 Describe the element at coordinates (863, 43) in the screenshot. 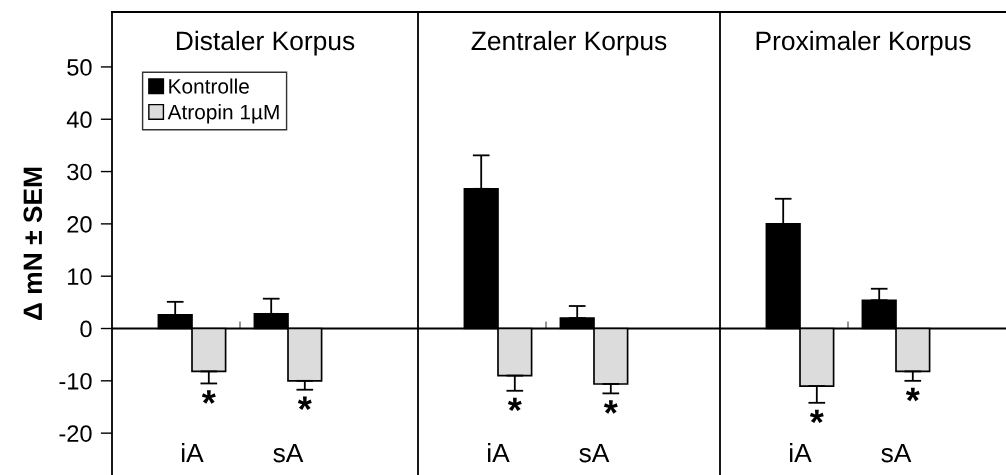

I see `text: Proximaler Korpus` at that location.